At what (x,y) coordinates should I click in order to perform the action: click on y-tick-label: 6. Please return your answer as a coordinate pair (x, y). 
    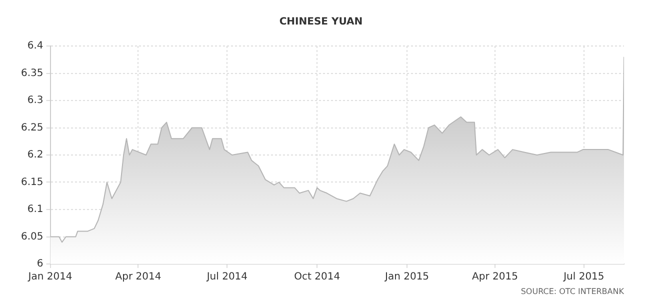
    Looking at the image, I should click on (40, 264).